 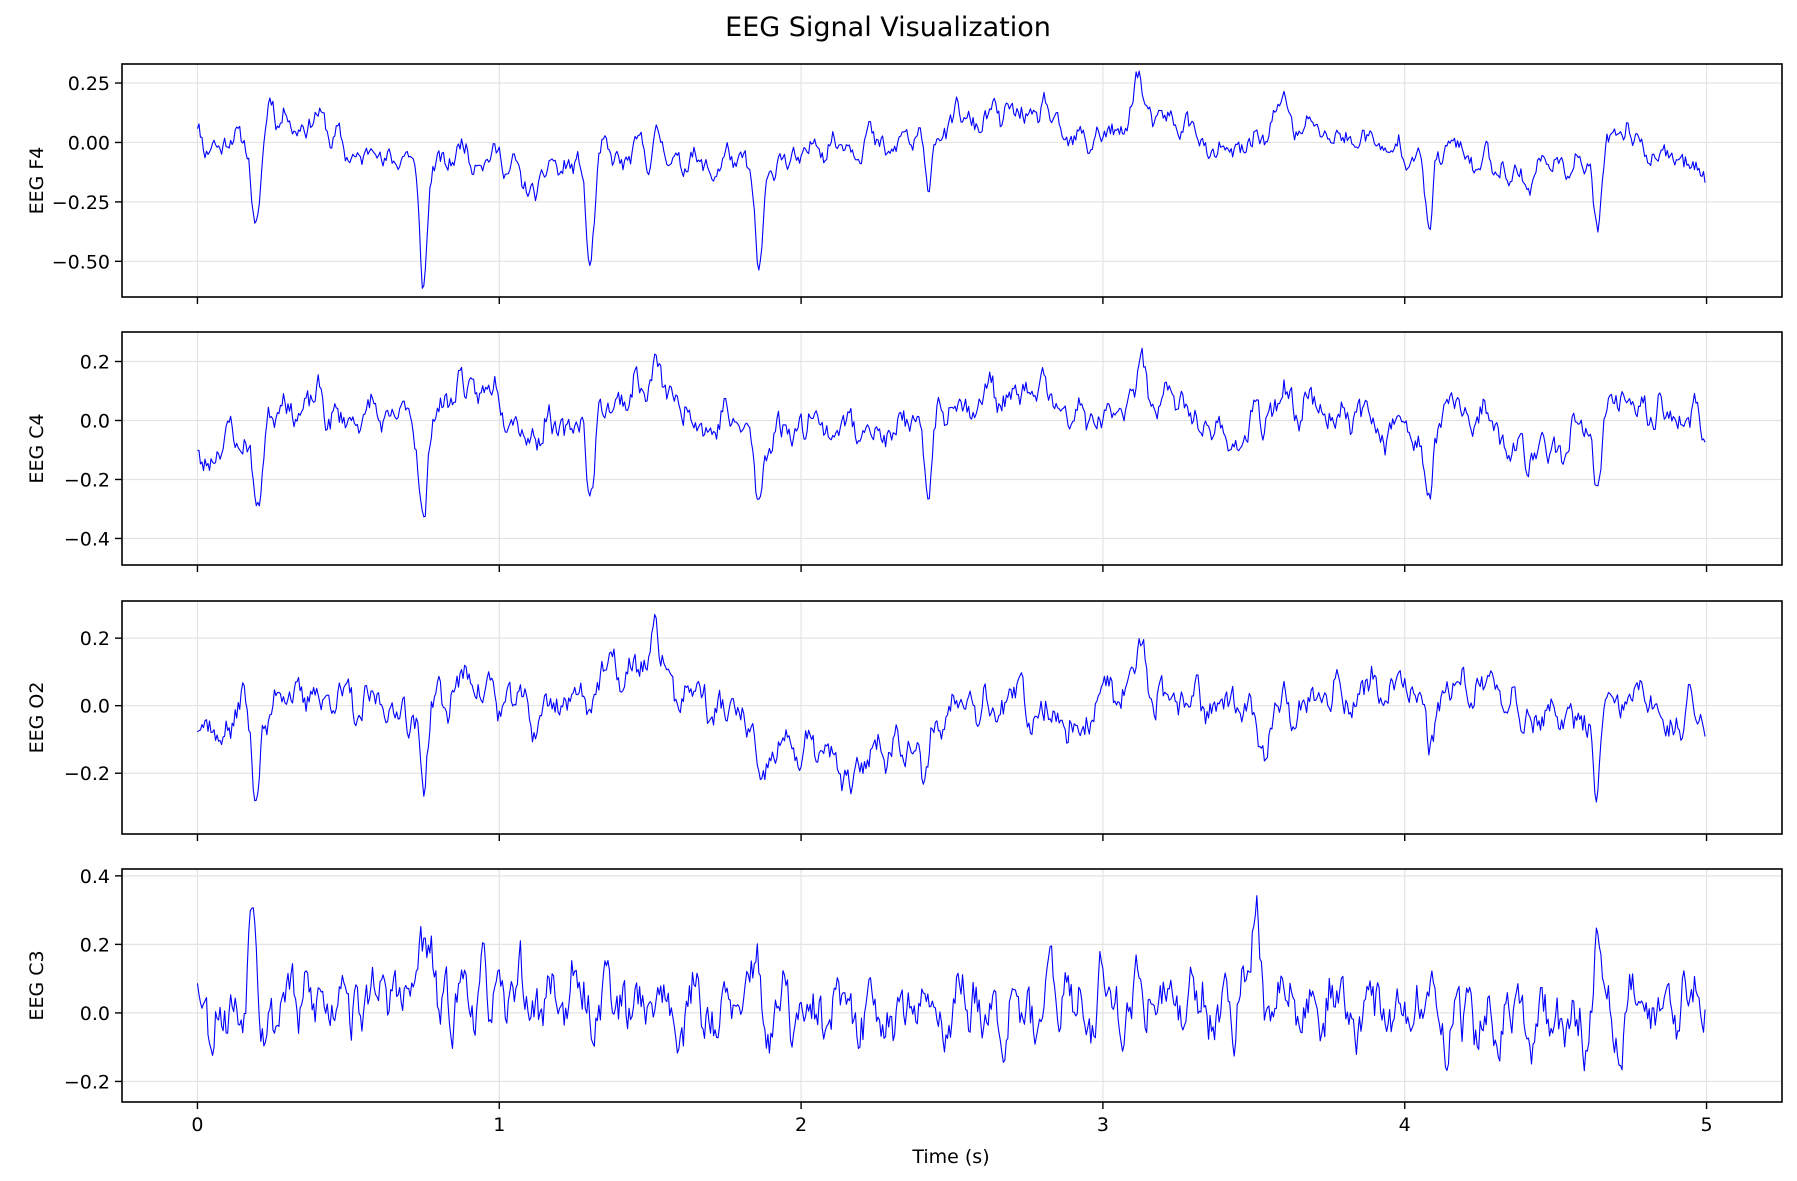 I want to click on y-tick-label: −0.25, so click(x=81, y=203).